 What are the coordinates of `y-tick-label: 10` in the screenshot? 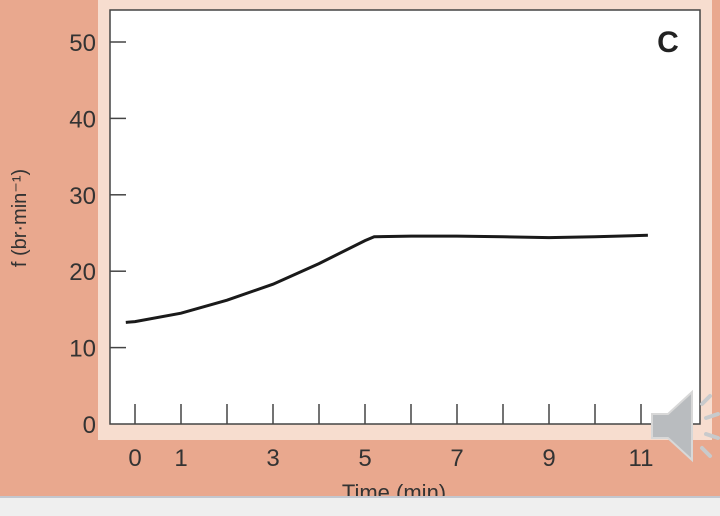 It's located at (82, 349).